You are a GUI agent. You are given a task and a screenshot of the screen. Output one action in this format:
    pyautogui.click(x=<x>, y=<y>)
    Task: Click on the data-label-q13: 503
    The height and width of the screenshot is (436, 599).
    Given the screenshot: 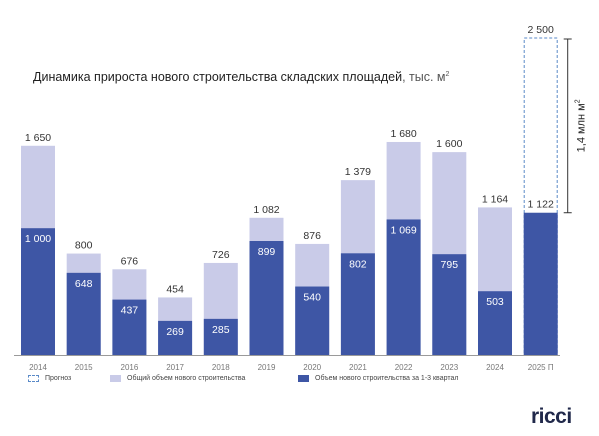 What is the action you would take?
    pyautogui.click(x=495, y=302)
    